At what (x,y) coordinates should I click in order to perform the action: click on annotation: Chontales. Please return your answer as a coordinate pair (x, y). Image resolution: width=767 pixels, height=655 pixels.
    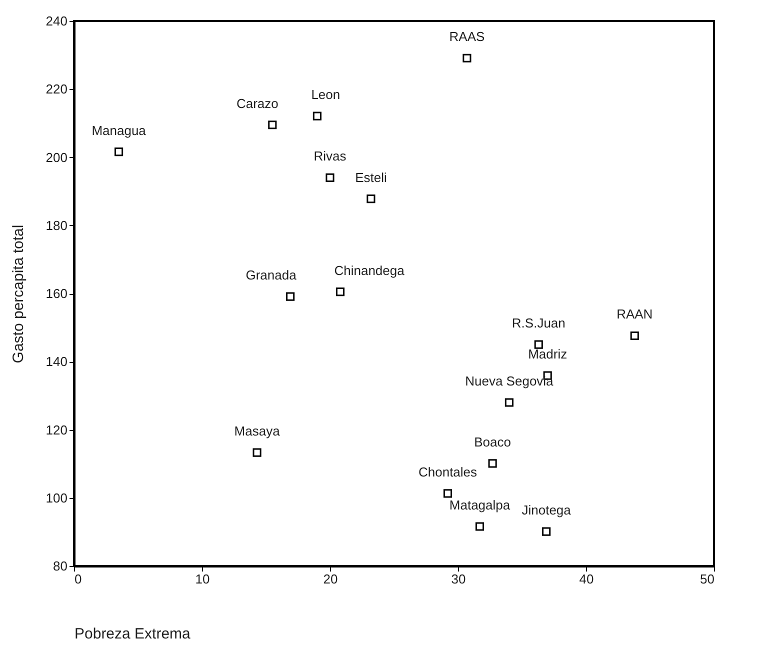
    Looking at the image, I should click on (448, 472).